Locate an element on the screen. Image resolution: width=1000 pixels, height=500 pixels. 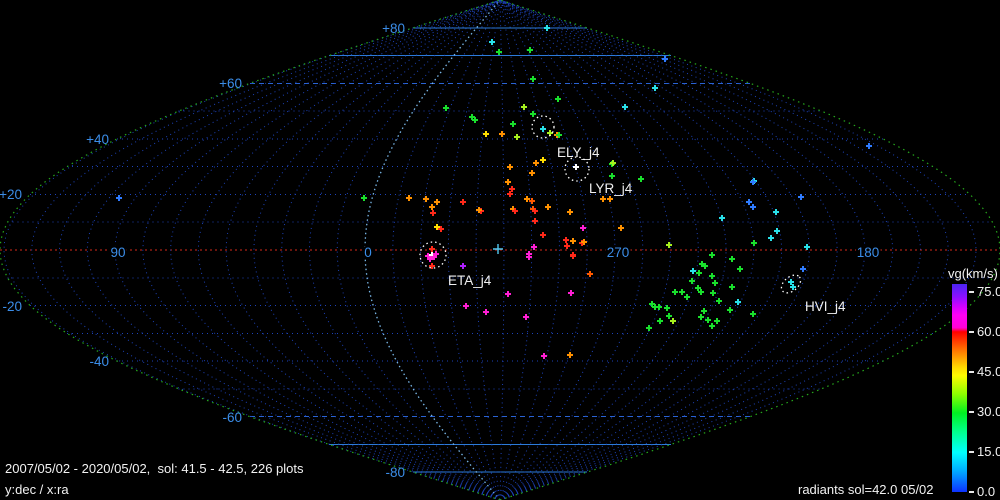
dec-axis-label: +40 is located at coordinates (97, 139).